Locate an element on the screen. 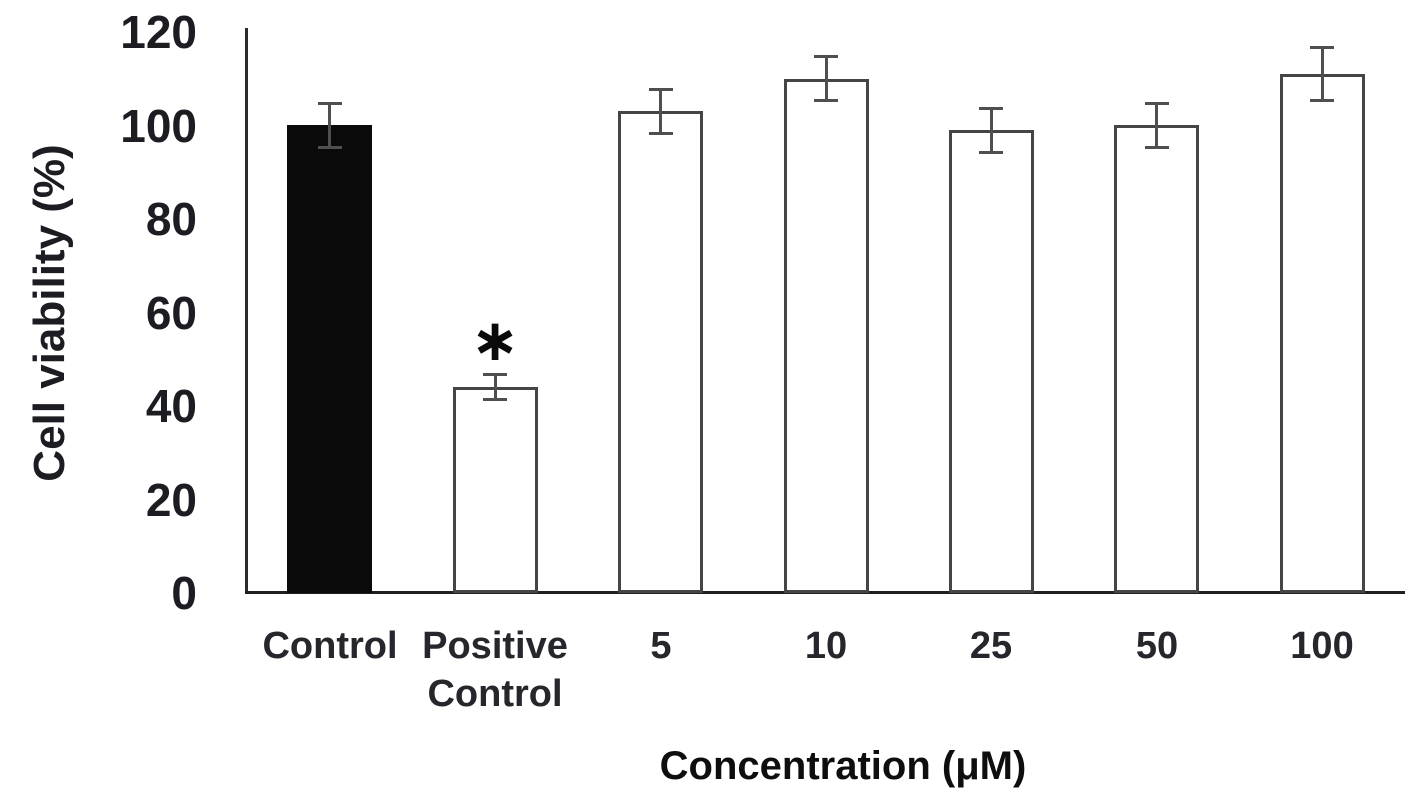 The height and width of the screenshot is (796, 1416). y-tick-label-80: 80 is located at coordinates (171, 219).